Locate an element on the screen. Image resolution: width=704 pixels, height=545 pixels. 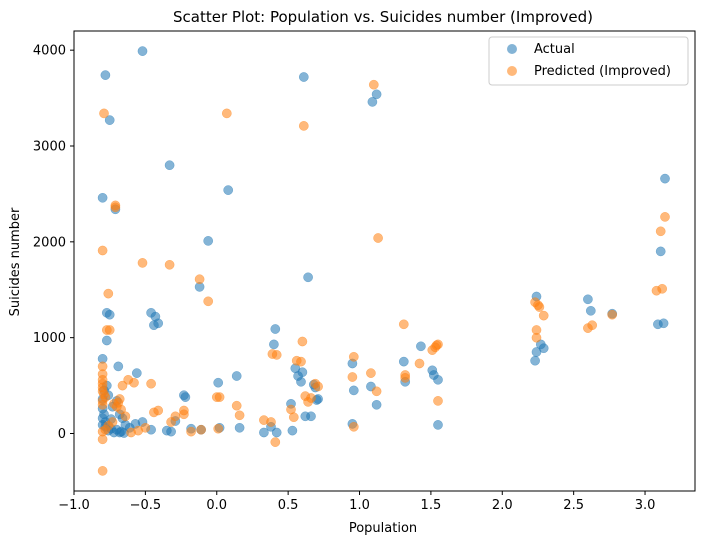
x-tick-label: 3.0 is located at coordinates (645, 505).